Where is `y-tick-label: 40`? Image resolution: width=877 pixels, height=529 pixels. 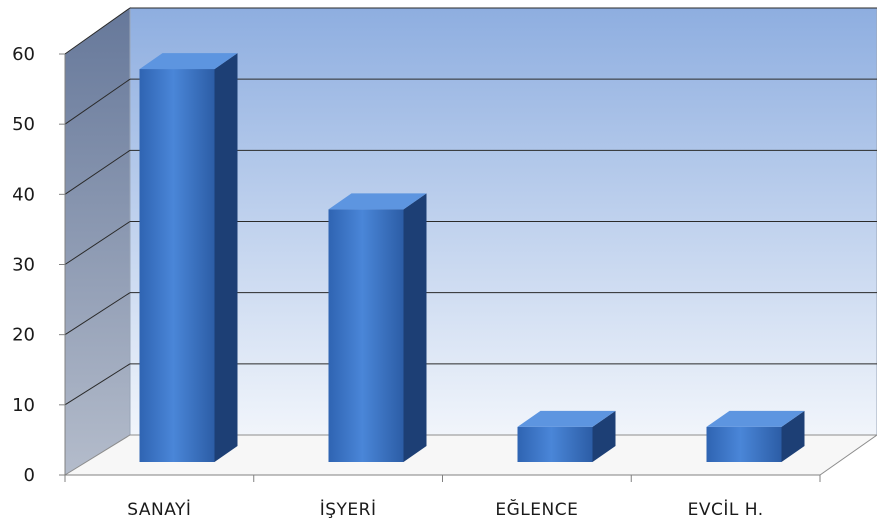
y-tick-label: 40 is located at coordinates (23, 194).